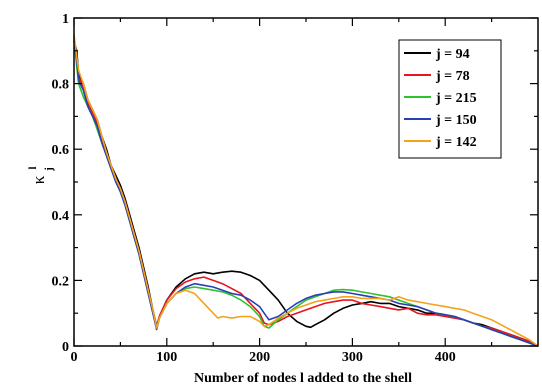 This screenshot has width=542, height=385. Describe the element at coordinates (445, 357) in the screenshot. I see `x-tick-label-4: 400` at that location.